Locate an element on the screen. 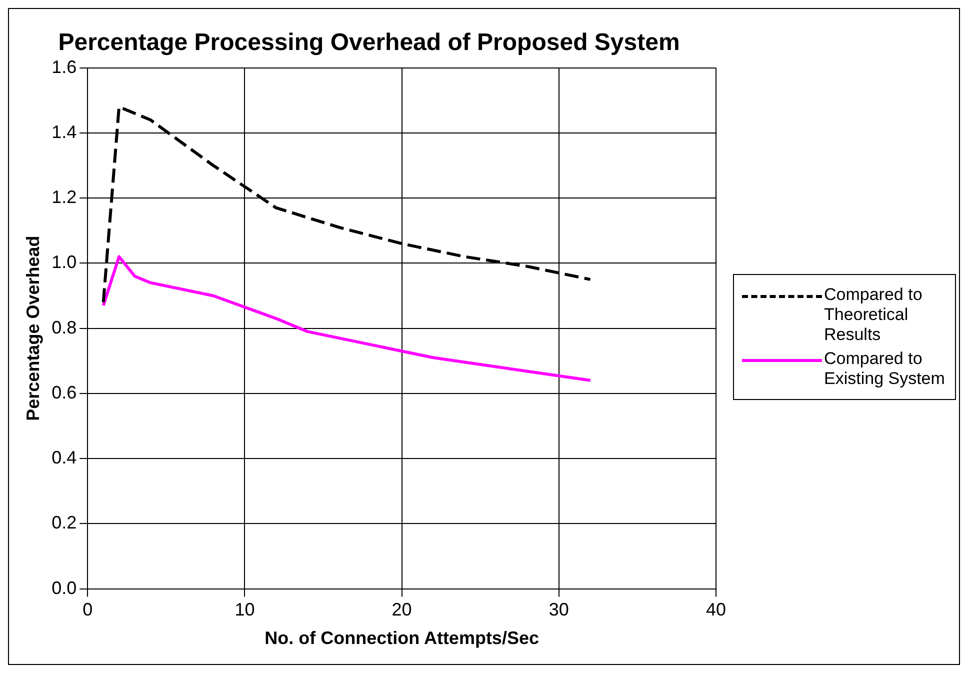  y-tick-label: 0.4 is located at coordinates (64, 458).